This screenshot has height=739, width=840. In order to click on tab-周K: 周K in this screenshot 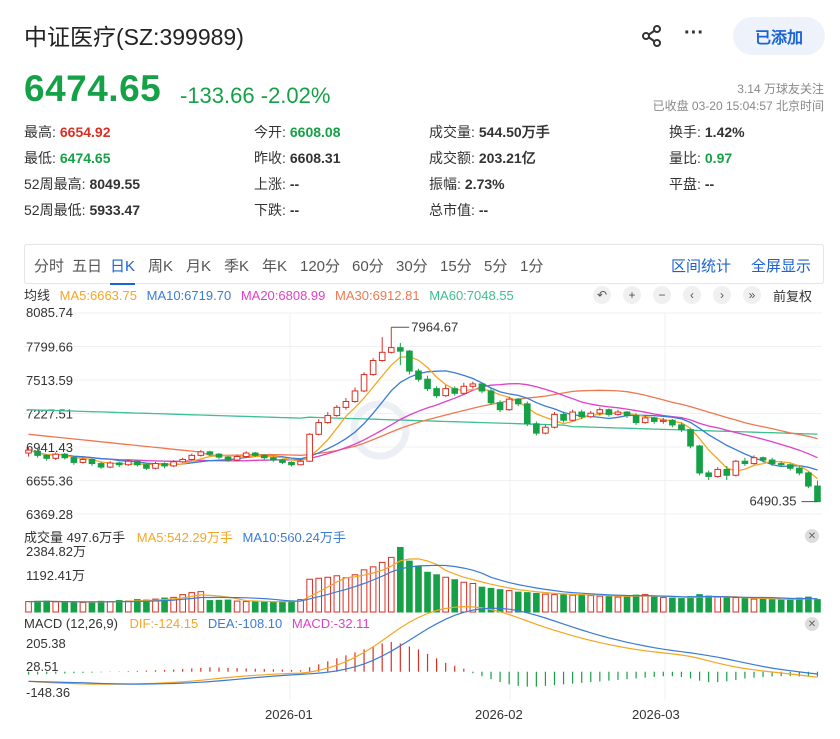, I will do `click(161, 266)`.